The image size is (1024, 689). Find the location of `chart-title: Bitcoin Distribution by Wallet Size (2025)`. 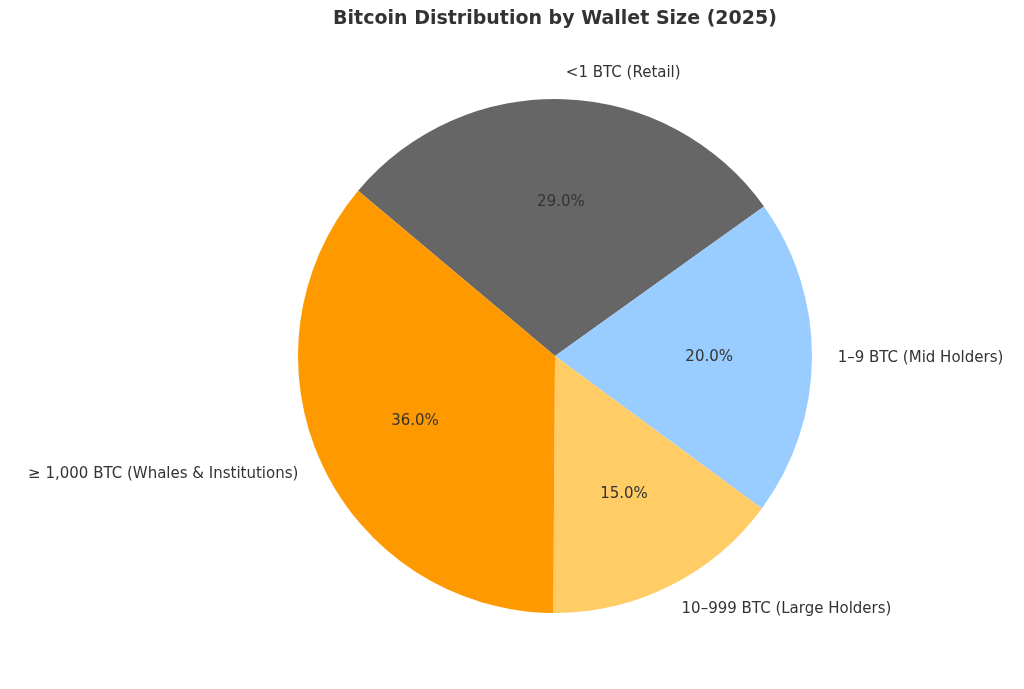

chart-title: Bitcoin Distribution by Wallet Size (2025) is located at coordinates (555, 16).